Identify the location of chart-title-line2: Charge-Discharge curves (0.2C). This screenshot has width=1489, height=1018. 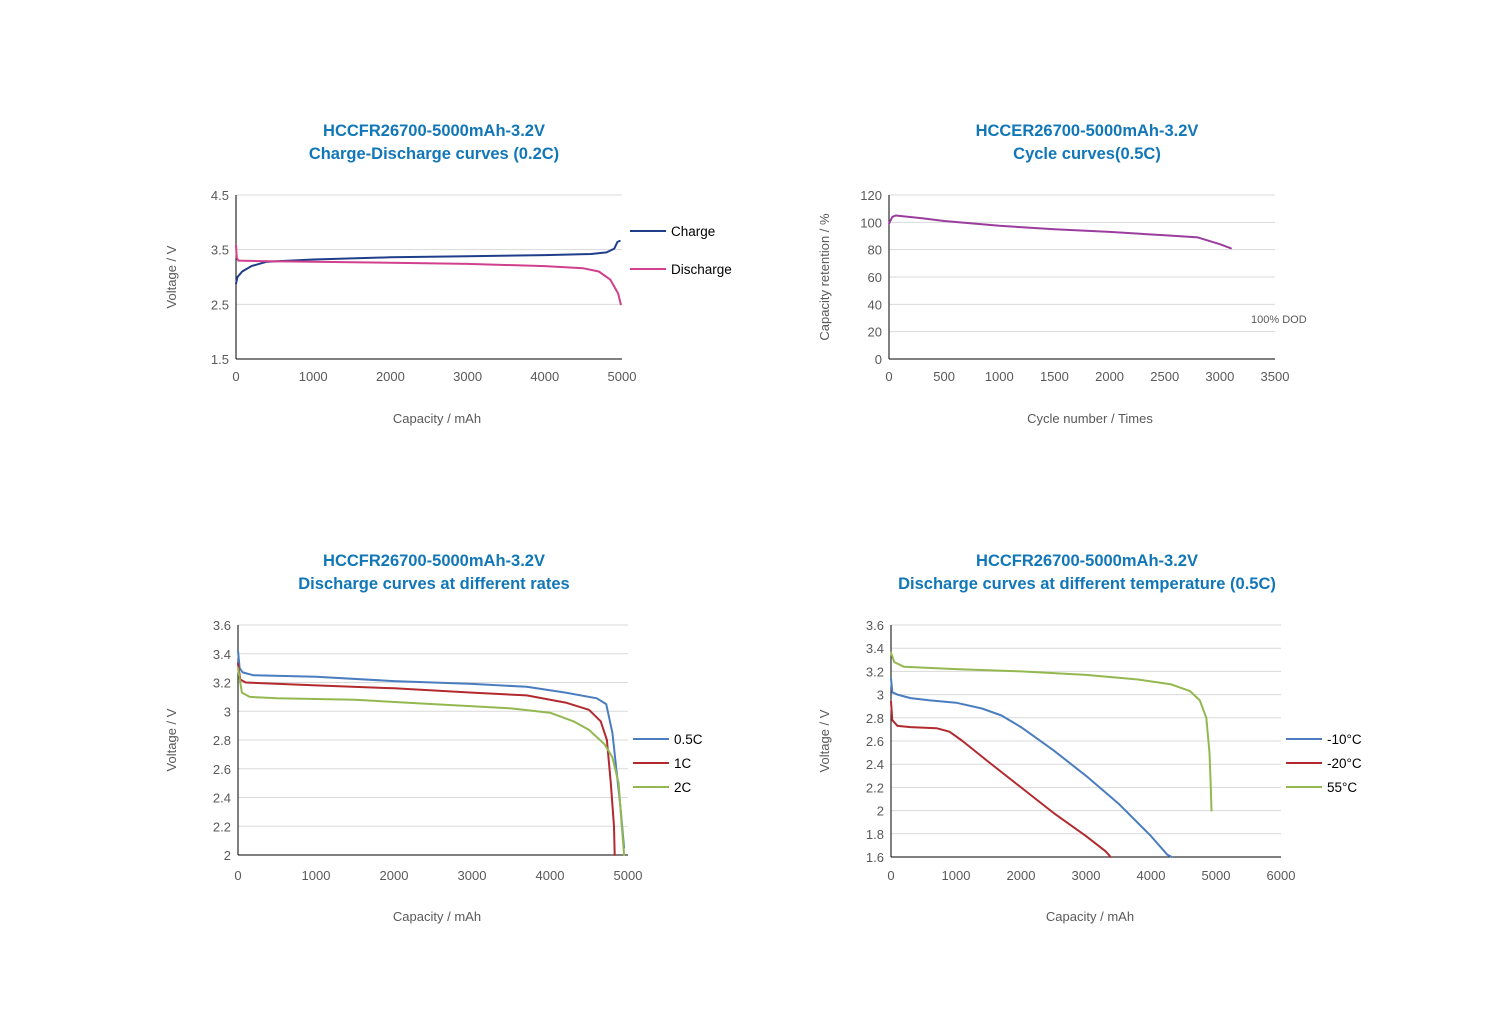
(434, 154).